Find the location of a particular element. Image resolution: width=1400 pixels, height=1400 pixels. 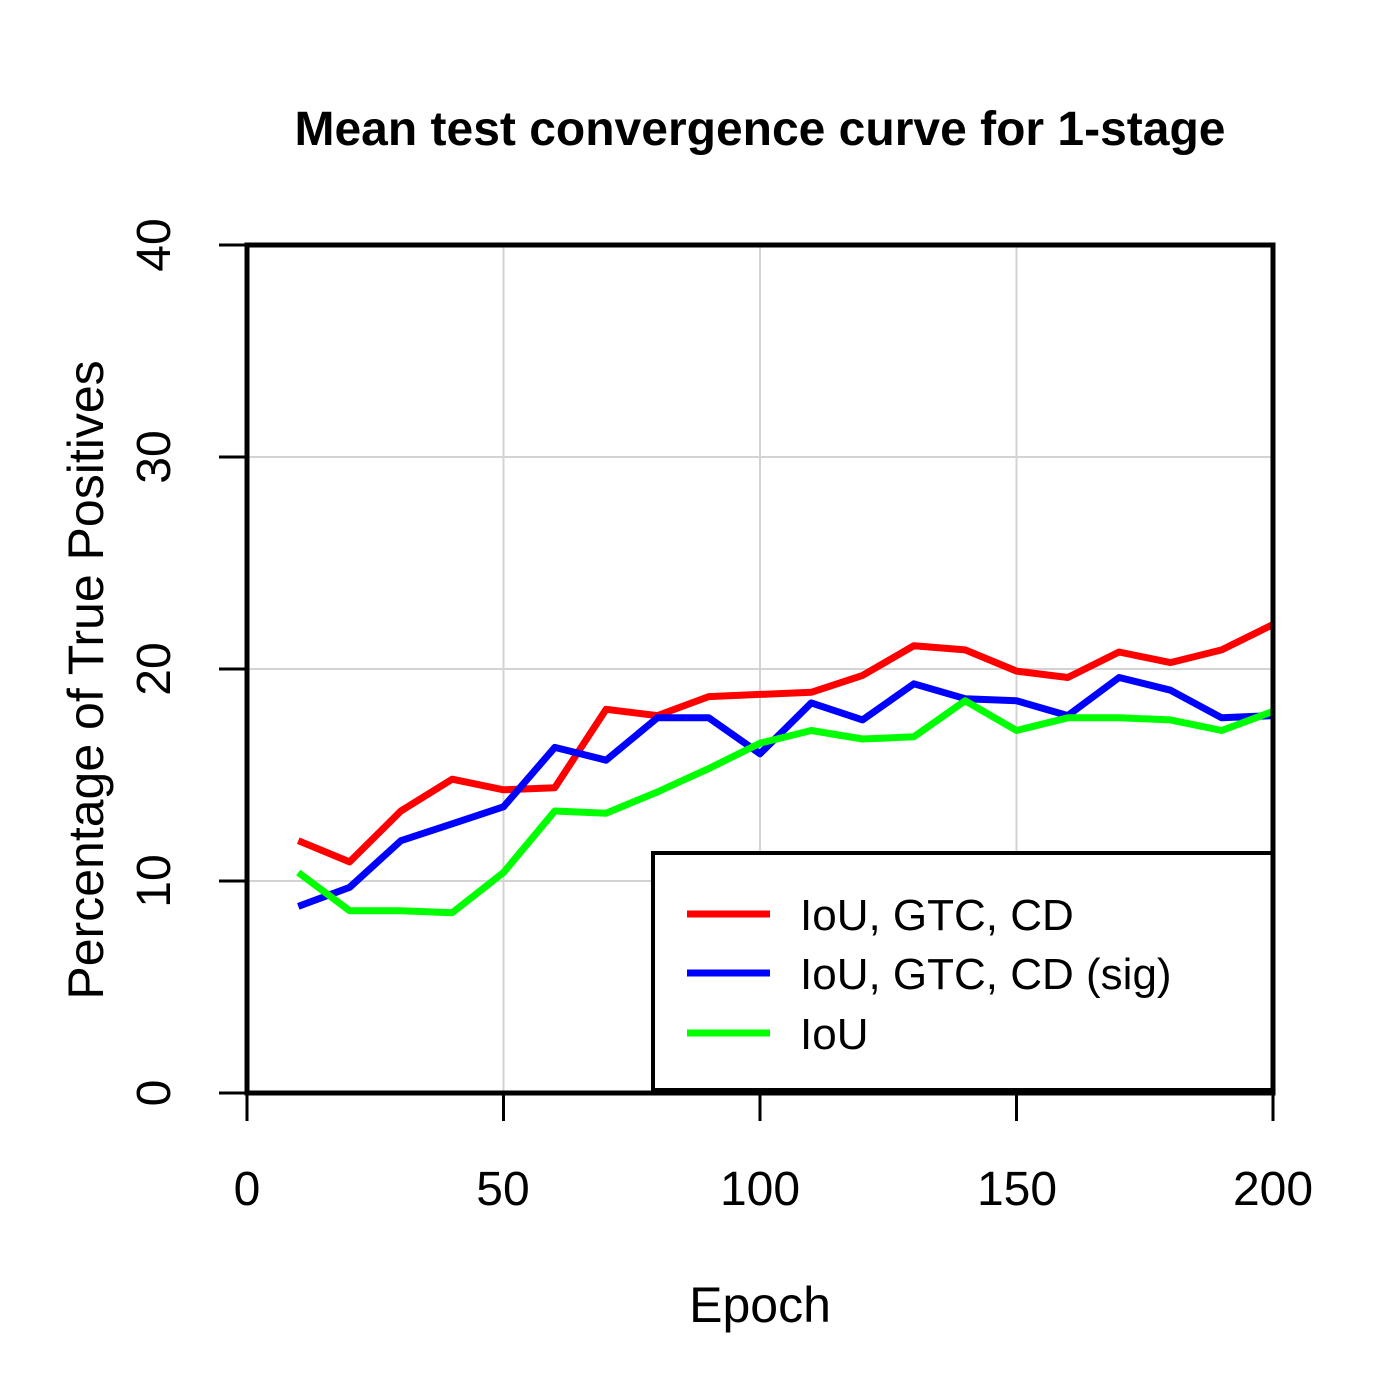

x-axis-title: Epoch is located at coordinates (760, 1305).